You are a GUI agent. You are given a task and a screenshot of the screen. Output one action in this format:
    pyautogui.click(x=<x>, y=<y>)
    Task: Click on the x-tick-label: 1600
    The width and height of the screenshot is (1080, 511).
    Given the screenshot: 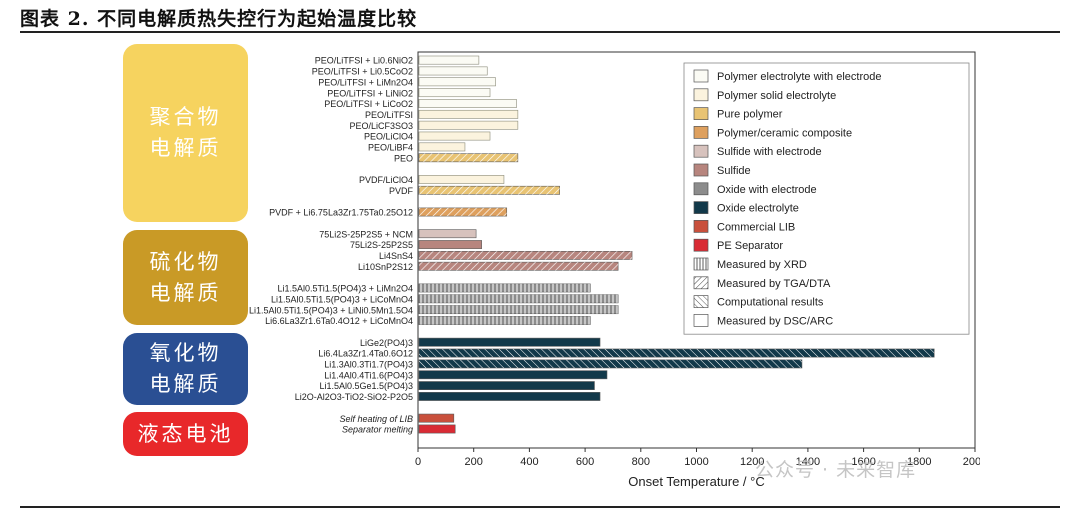 What is the action you would take?
    pyautogui.click(x=863, y=462)
    